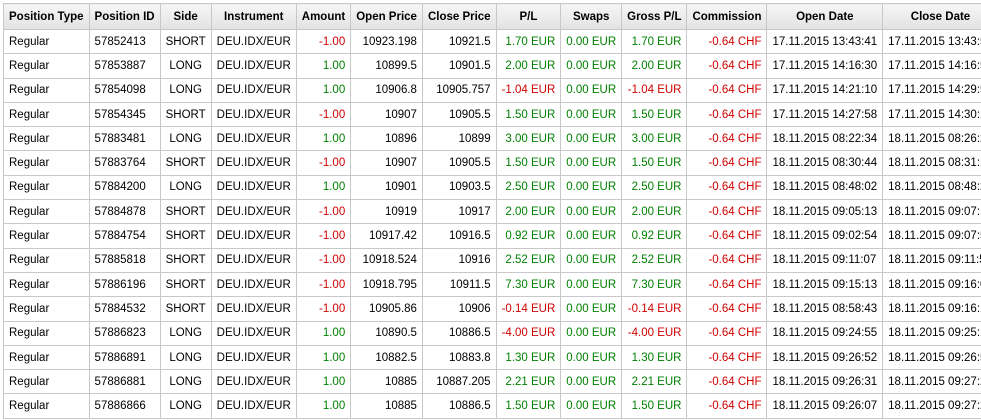 This screenshot has height=420, width=981. What do you see at coordinates (459, 212) in the screenshot?
I see `cell: 10917` at bounding box center [459, 212].